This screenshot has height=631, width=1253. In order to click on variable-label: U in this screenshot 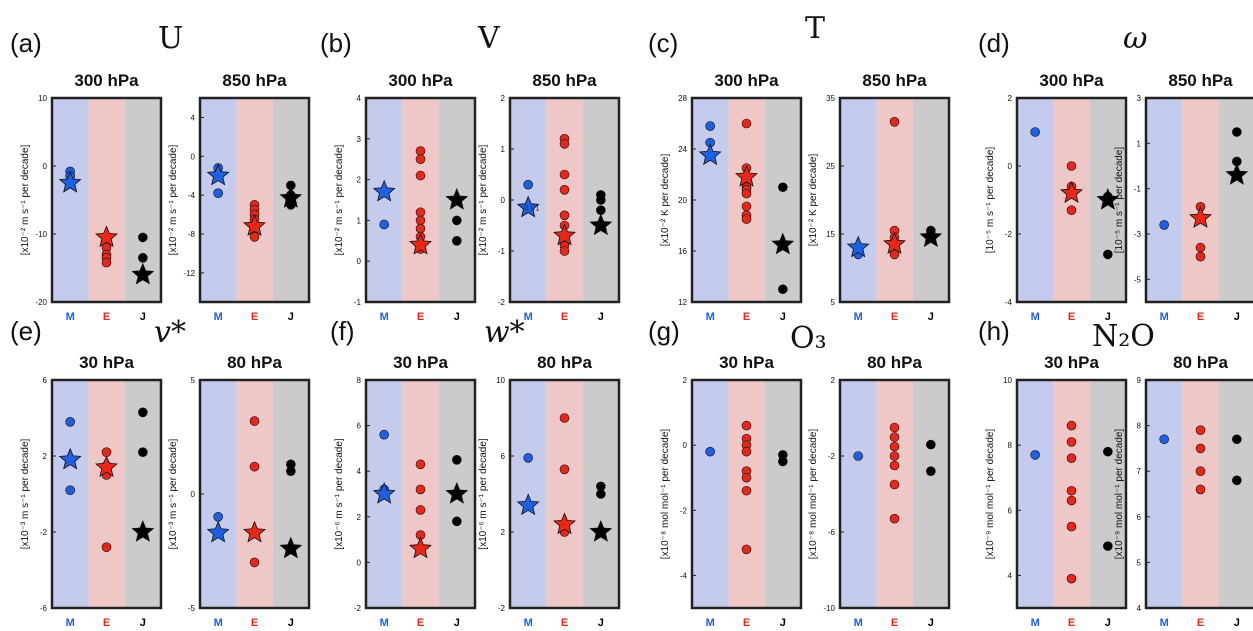, I will do `click(170, 38)`.